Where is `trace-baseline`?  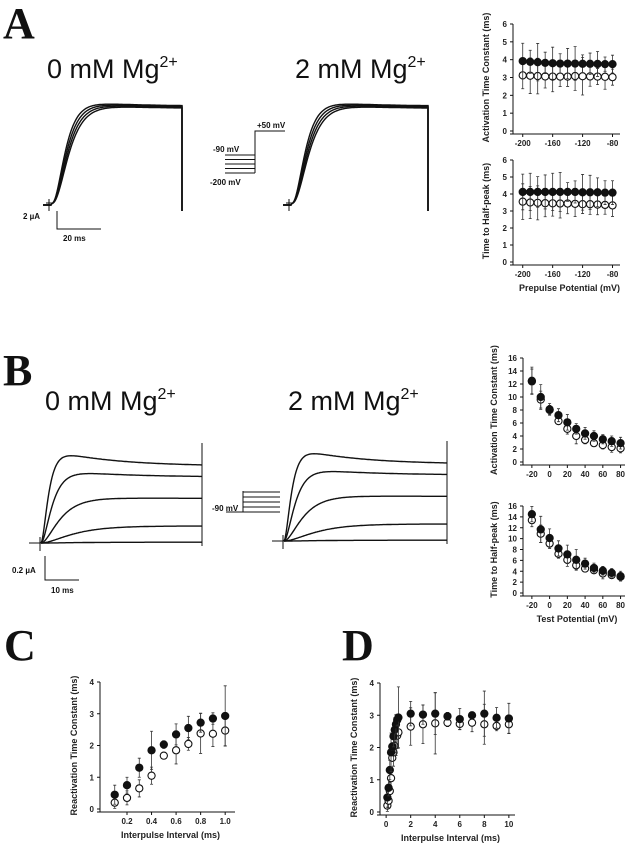
trace-baseline is located at coordinates (116, 497).